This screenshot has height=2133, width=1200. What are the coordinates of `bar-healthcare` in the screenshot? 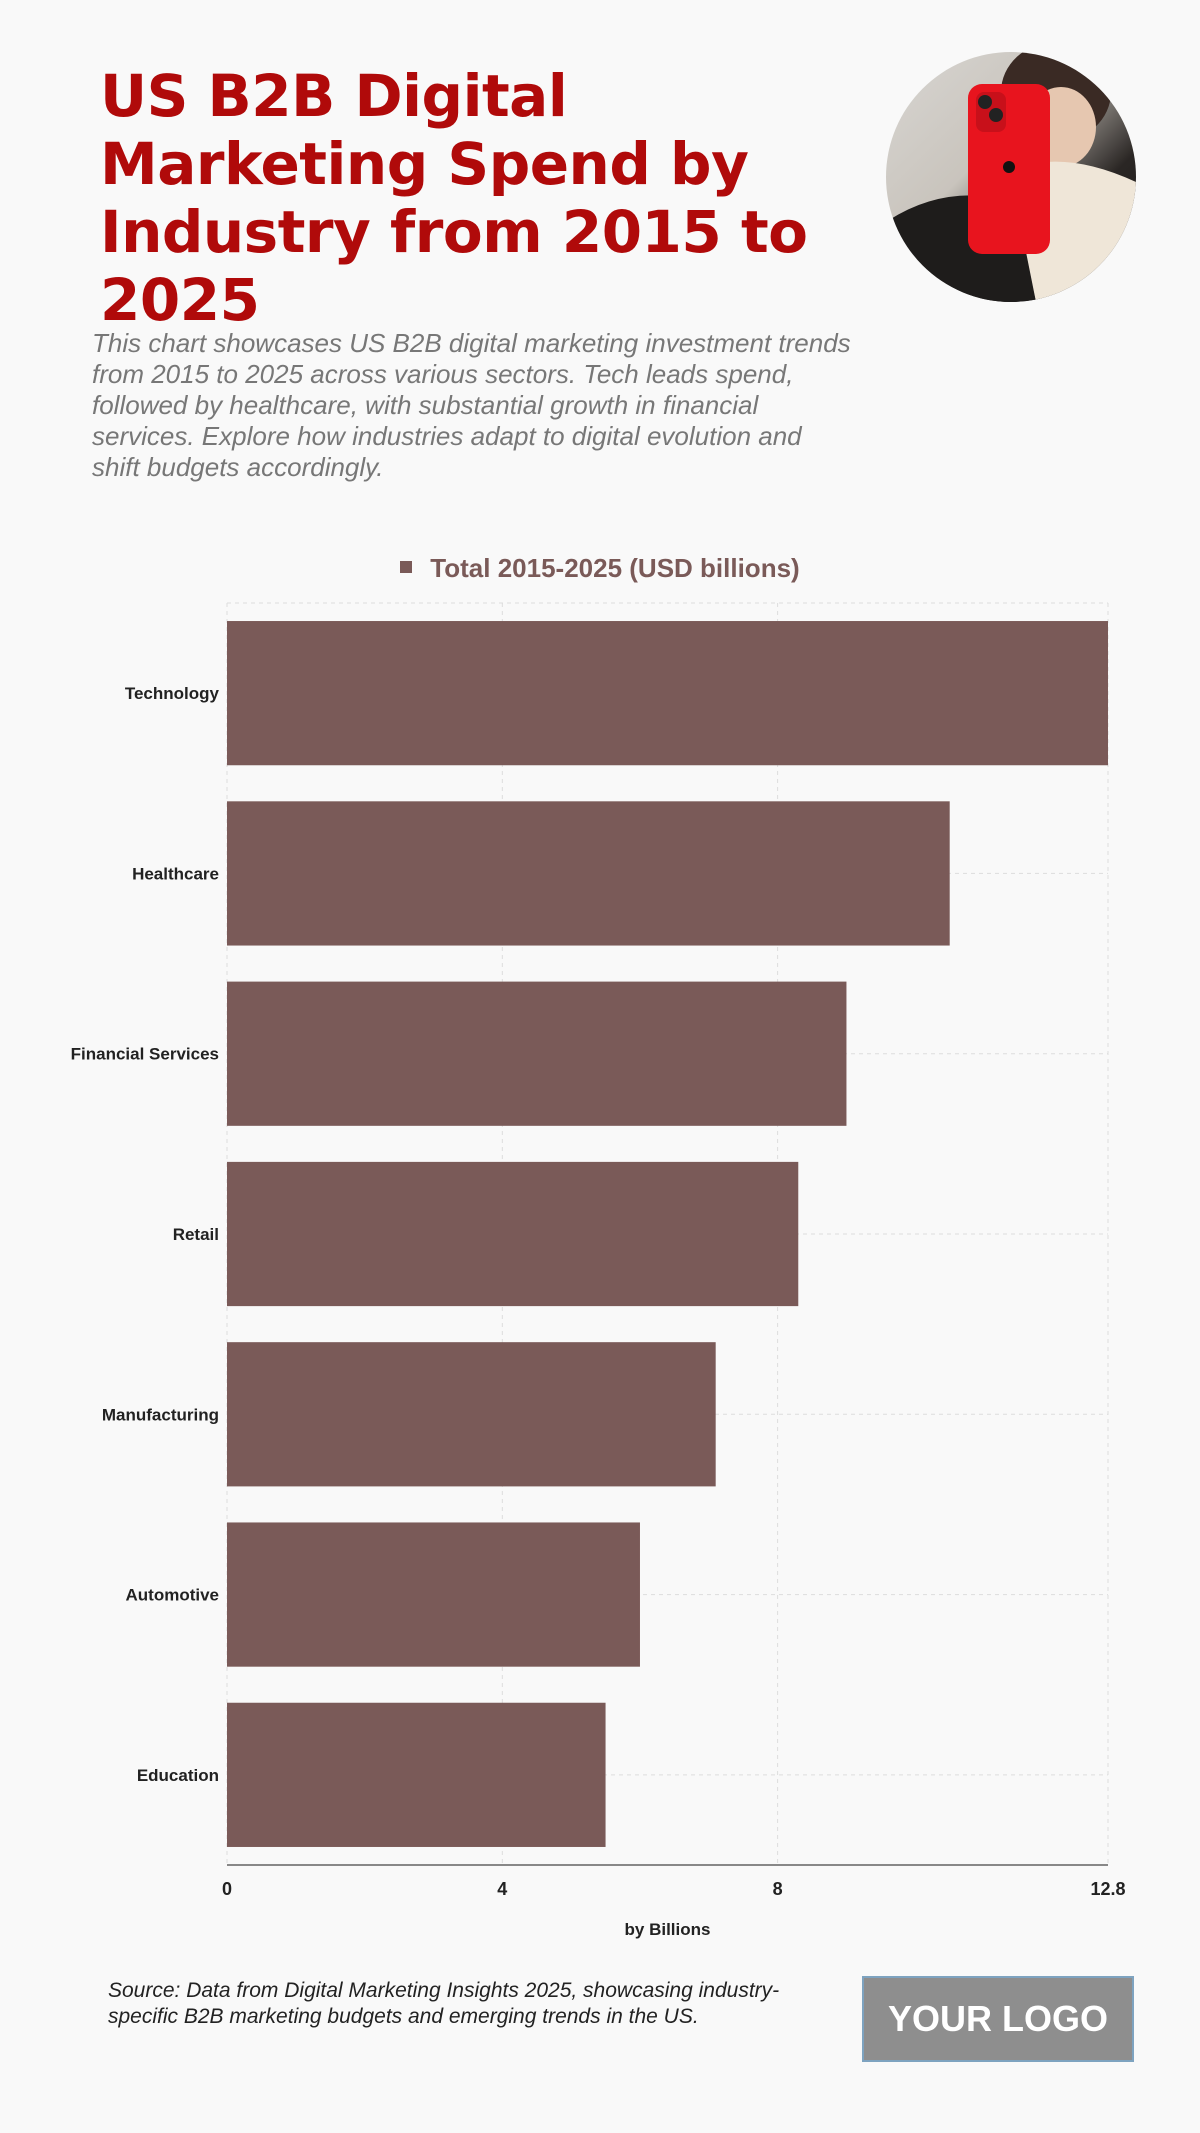 It's located at (588, 873).